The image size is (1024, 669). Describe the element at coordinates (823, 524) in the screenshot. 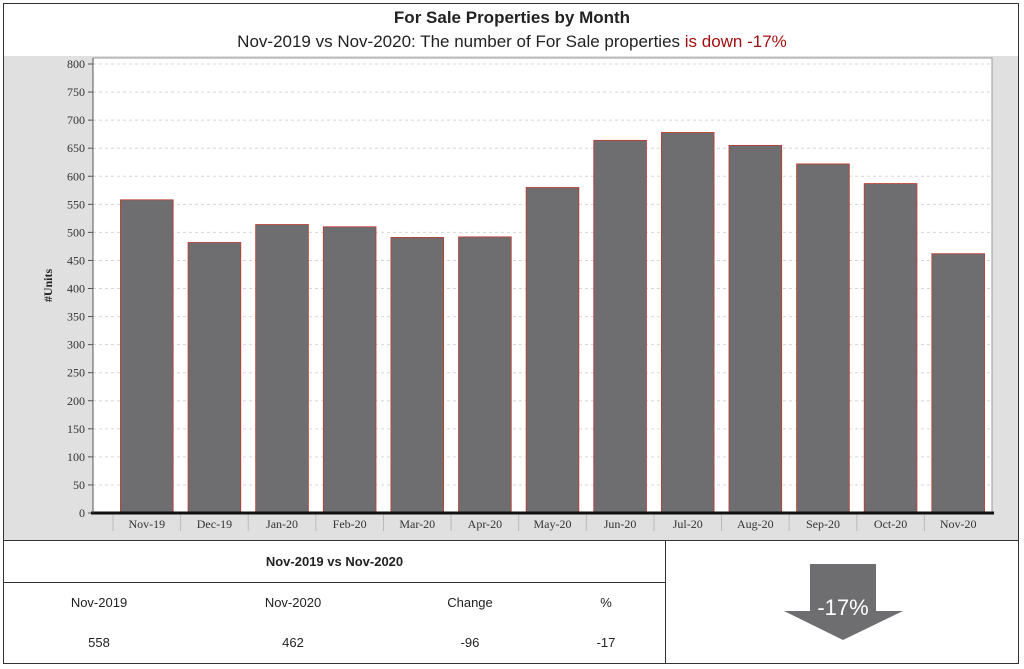

I see `x-tick-label: Sep-20` at that location.